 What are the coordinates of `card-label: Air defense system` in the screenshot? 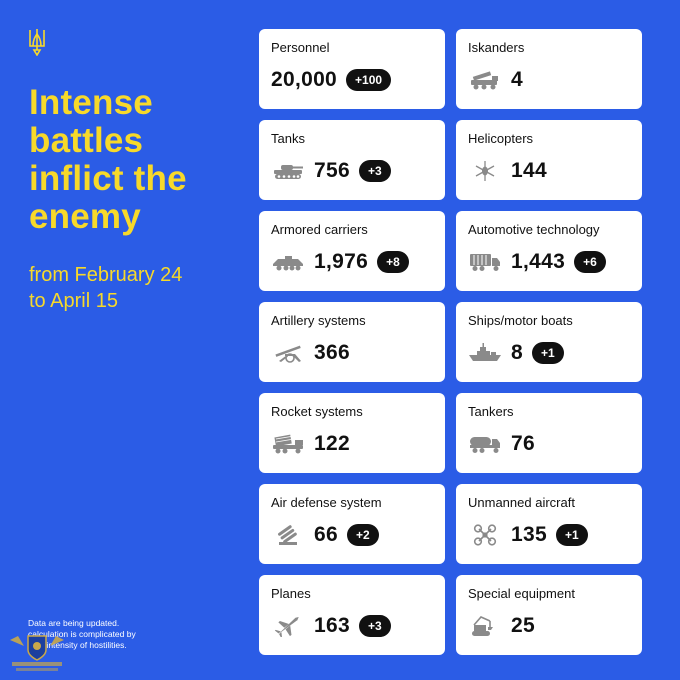 It's located at (326, 502).